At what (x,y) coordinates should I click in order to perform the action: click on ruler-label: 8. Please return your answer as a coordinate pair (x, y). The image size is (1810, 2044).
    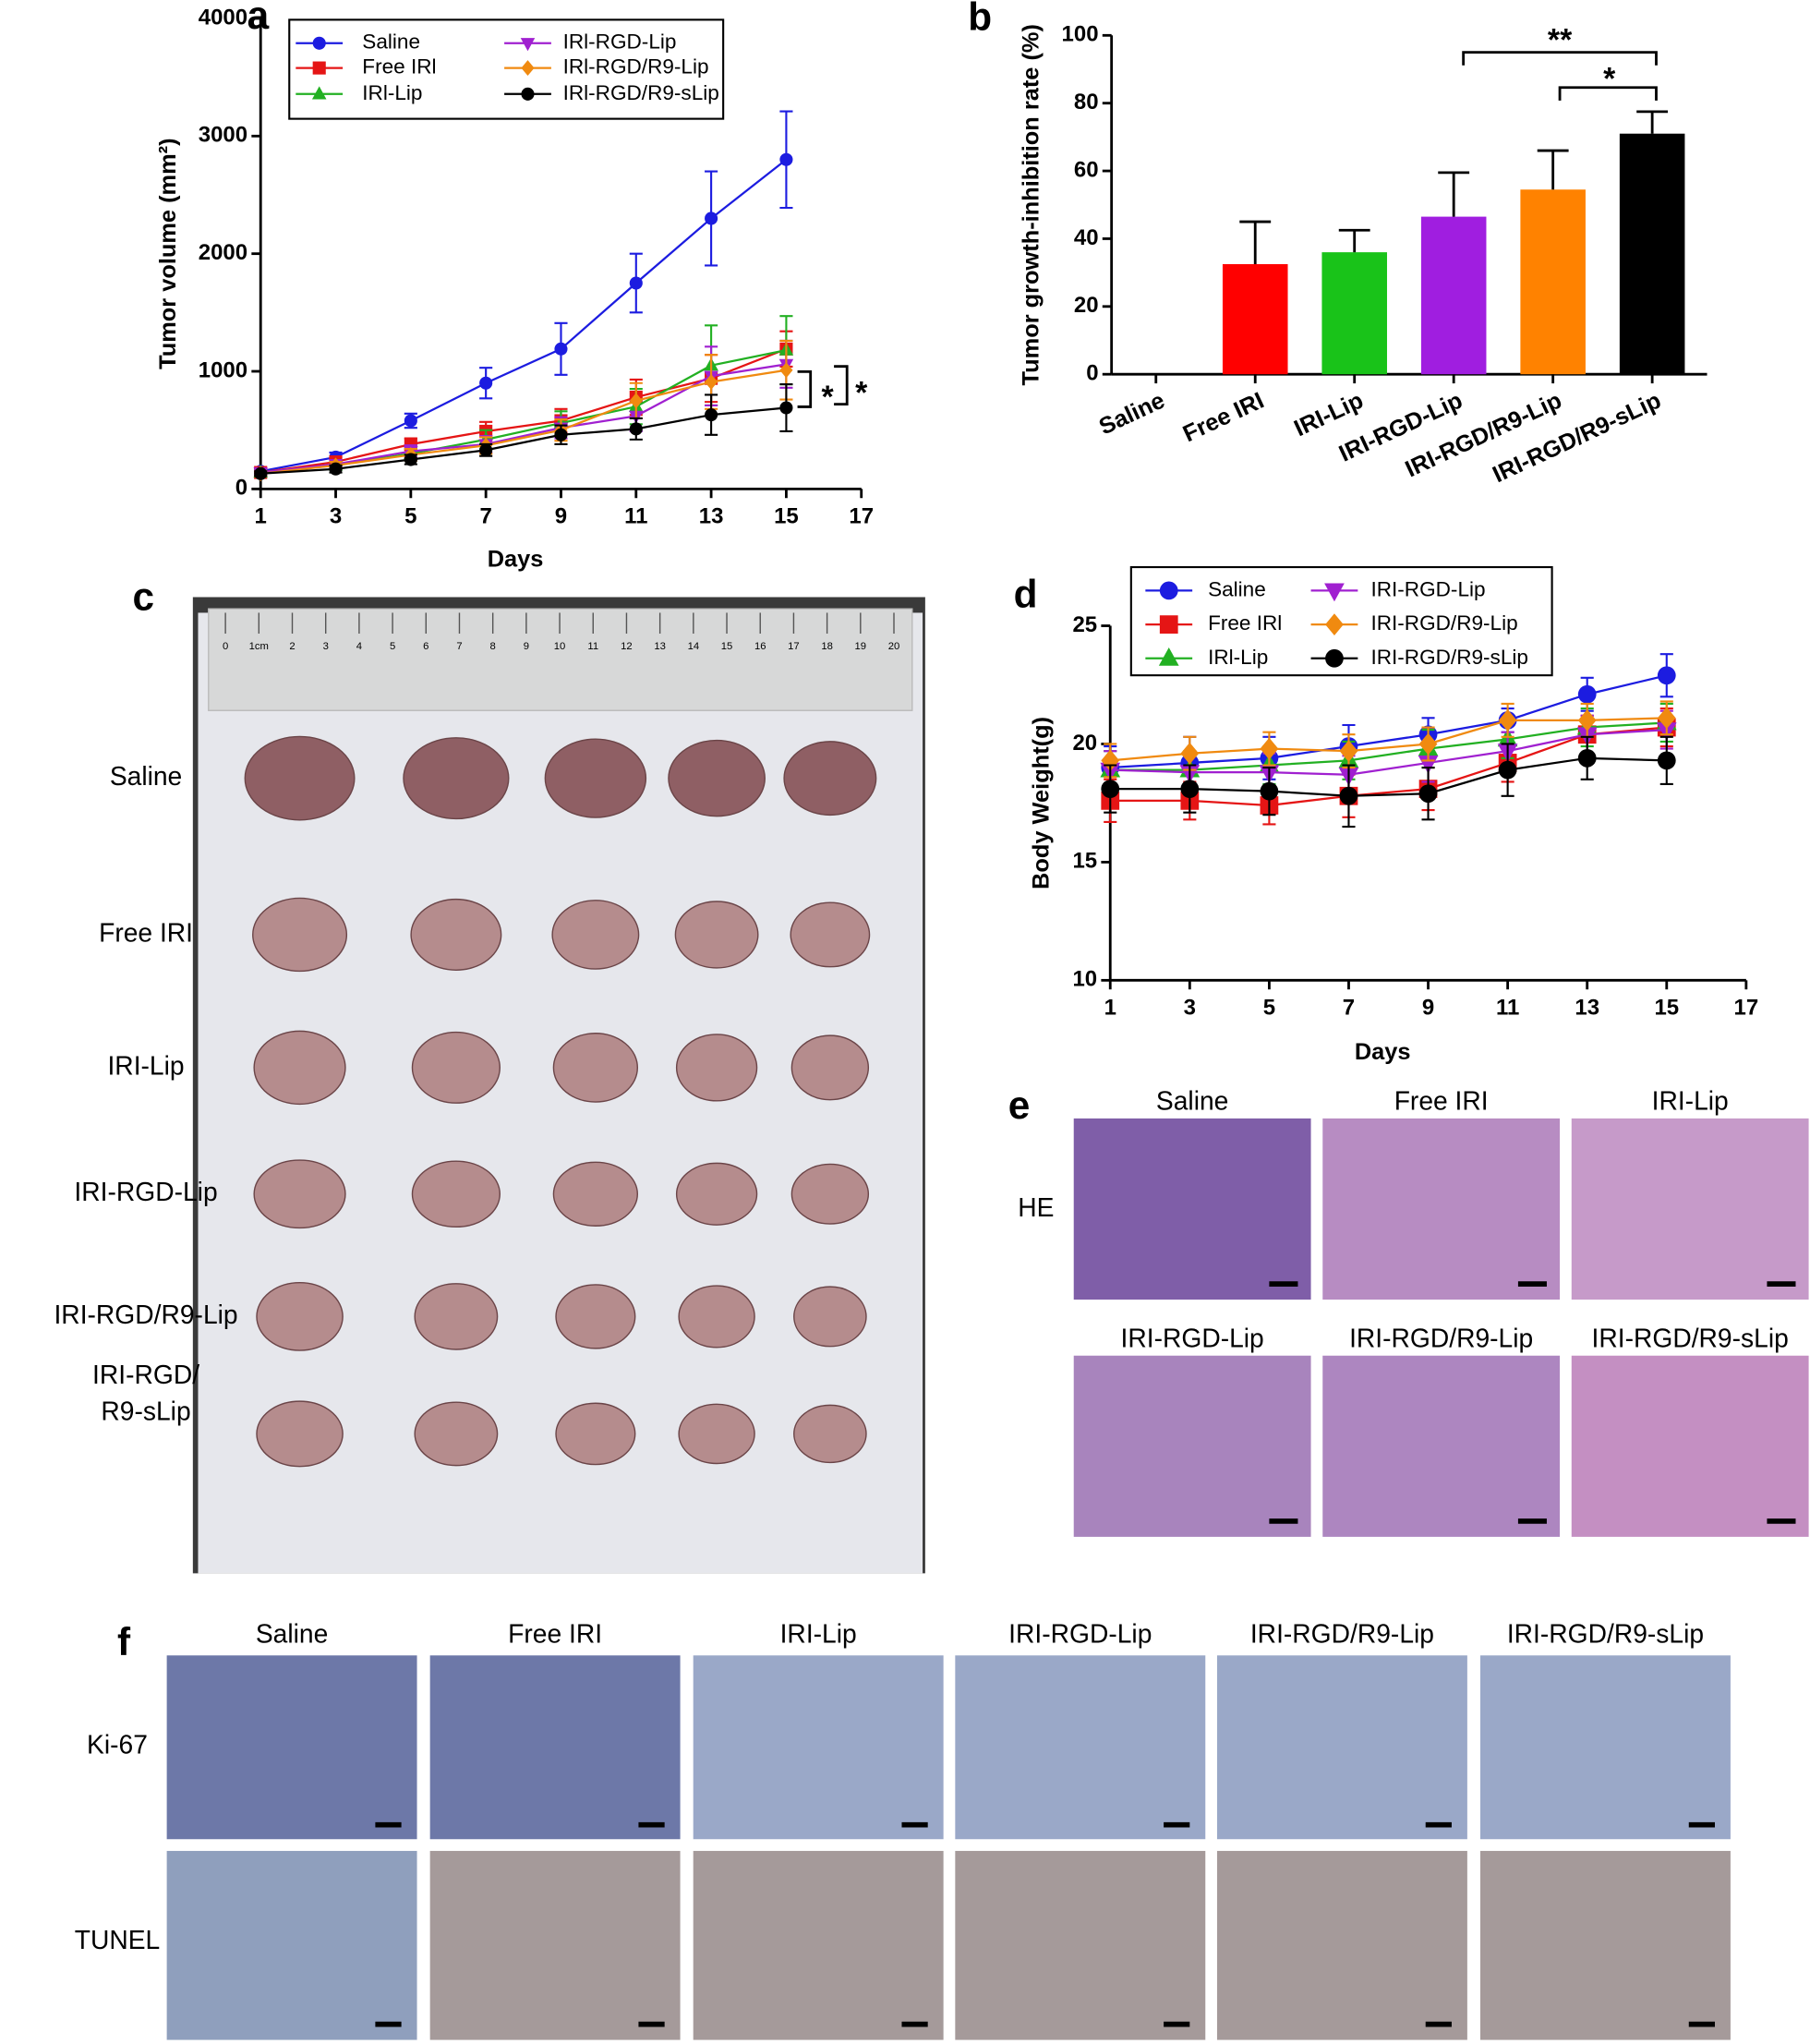
    Looking at the image, I should click on (493, 647).